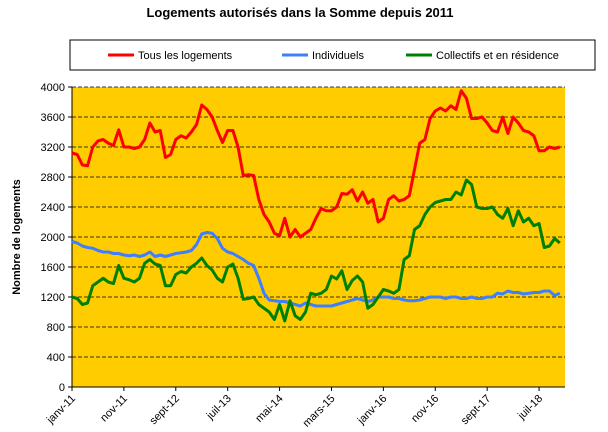 This screenshot has width=608, height=432. I want to click on legend-box, so click(332, 55).